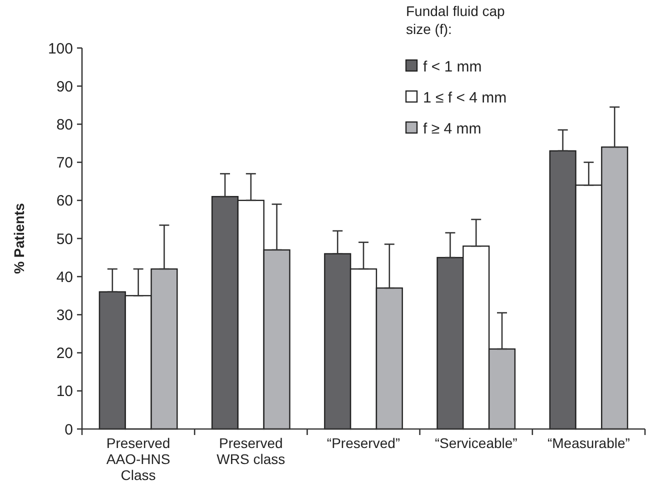  What do you see at coordinates (138, 459) in the screenshot?
I see `x-tick-label: Preserved AAO-HNS Class` at bounding box center [138, 459].